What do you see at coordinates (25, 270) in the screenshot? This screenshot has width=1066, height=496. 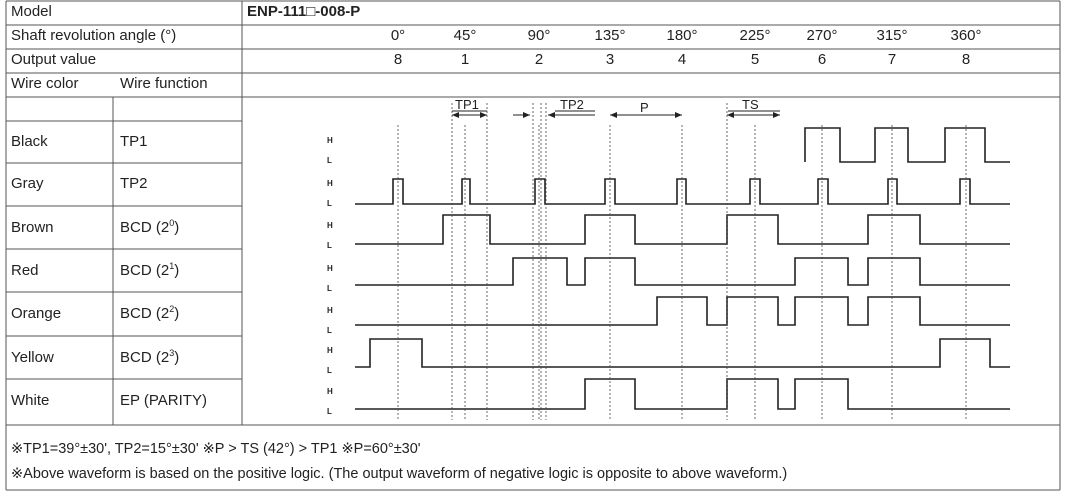 I see `wire-color-red: Red` at bounding box center [25, 270].